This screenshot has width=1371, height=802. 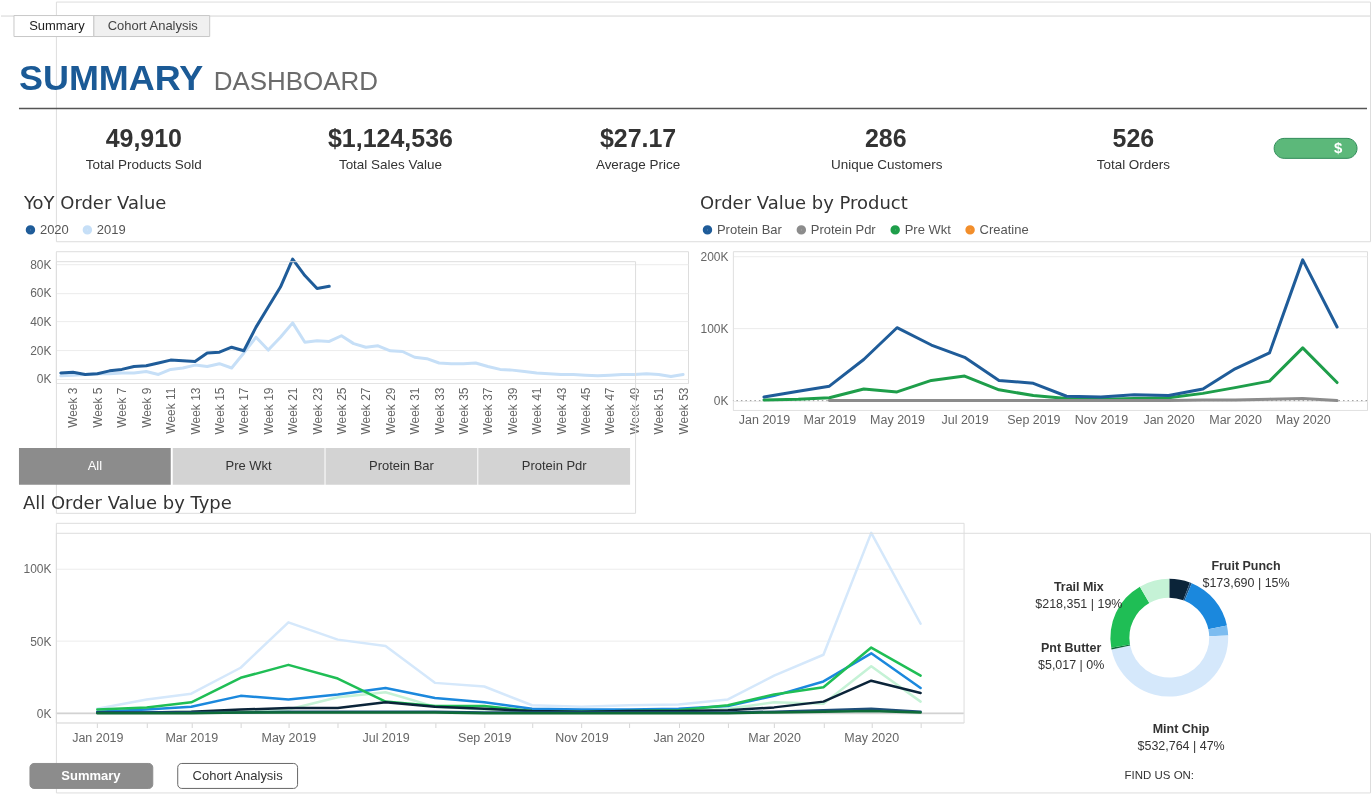 What do you see at coordinates (1004, 229) in the screenshot?
I see `legend-label: Creatine` at bounding box center [1004, 229].